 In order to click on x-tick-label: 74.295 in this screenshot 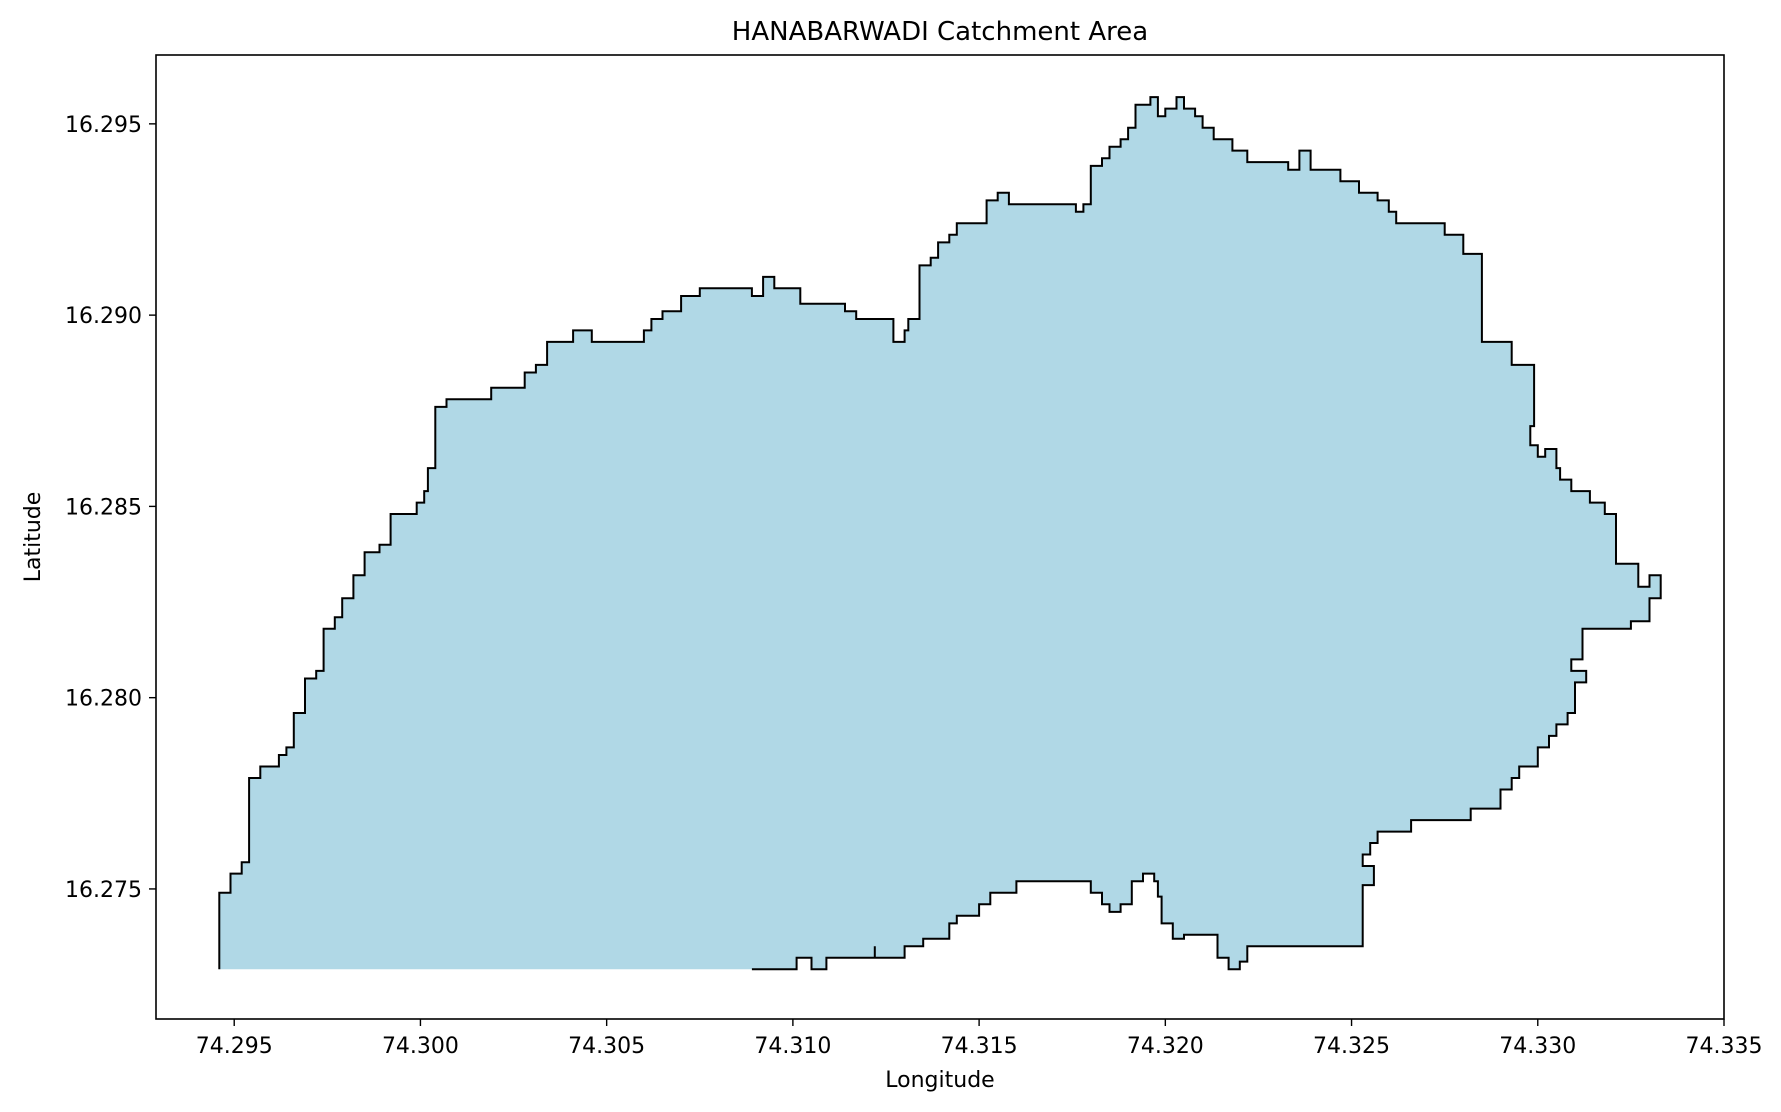, I will do `click(234, 1046)`.